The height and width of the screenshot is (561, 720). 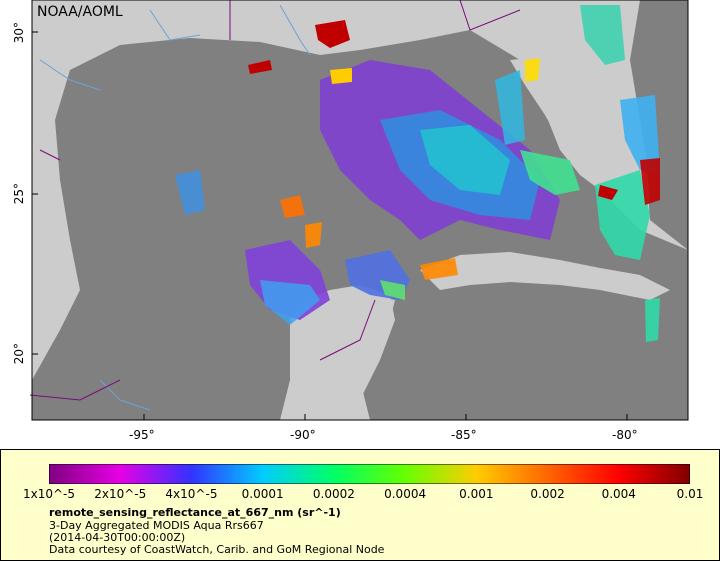 What do you see at coordinates (156, 525) in the screenshot?
I see `legend-subtitle: 3-Day Aggregated MODIS Aqua Rrs667` at bounding box center [156, 525].